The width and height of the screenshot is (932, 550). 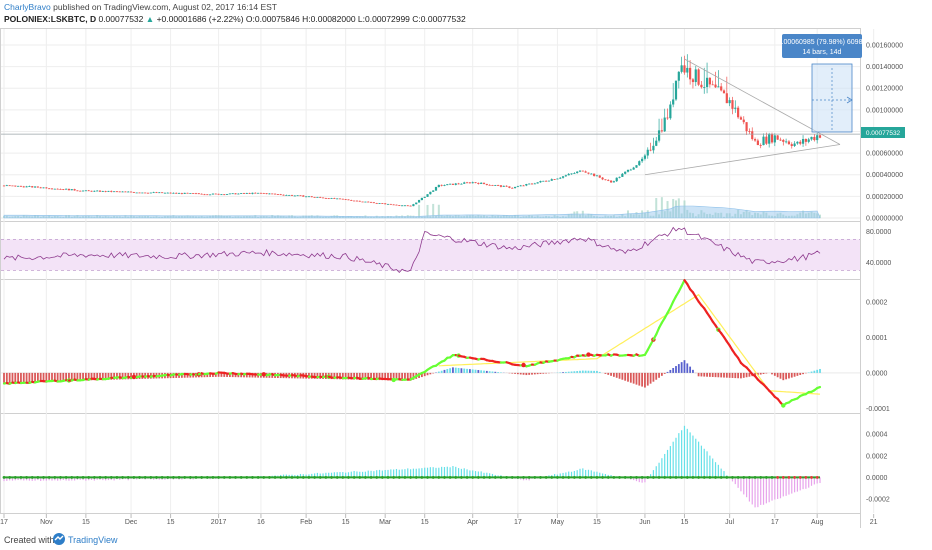 I want to click on author-link: CharlyBravo, so click(x=27, y=7).